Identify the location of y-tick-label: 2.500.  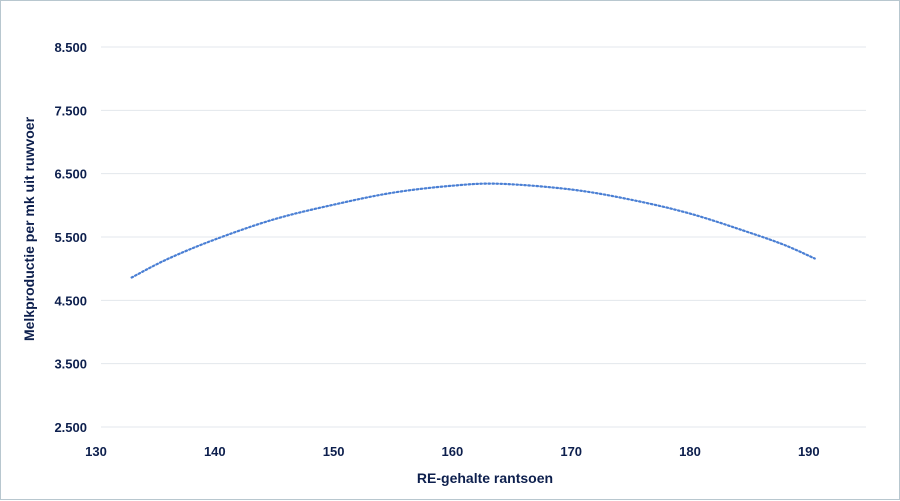
(70, 427).